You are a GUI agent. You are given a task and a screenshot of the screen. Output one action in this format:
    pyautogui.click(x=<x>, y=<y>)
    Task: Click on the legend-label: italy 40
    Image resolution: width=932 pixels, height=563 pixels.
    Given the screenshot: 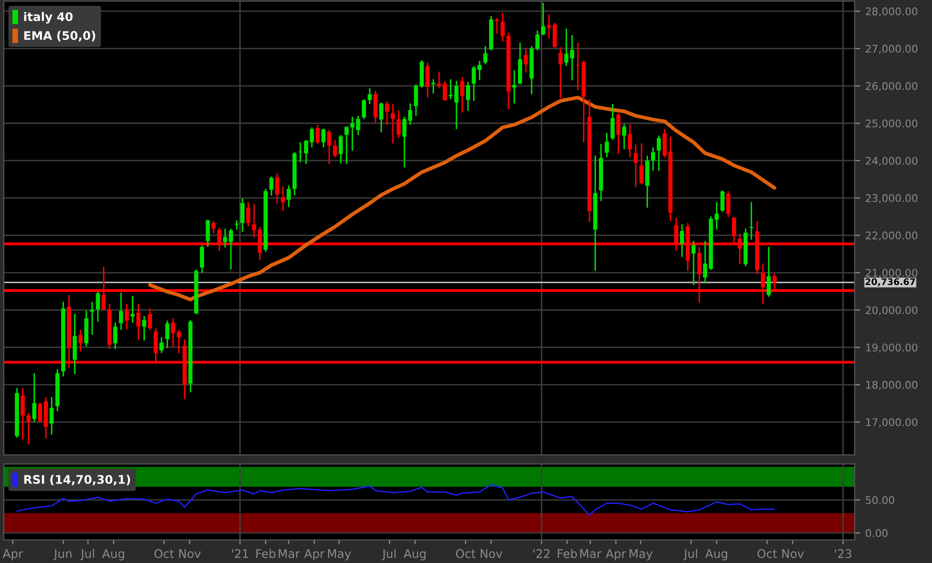 What is the action you would take?
    pyautogui.click(x=48, y=18)
    